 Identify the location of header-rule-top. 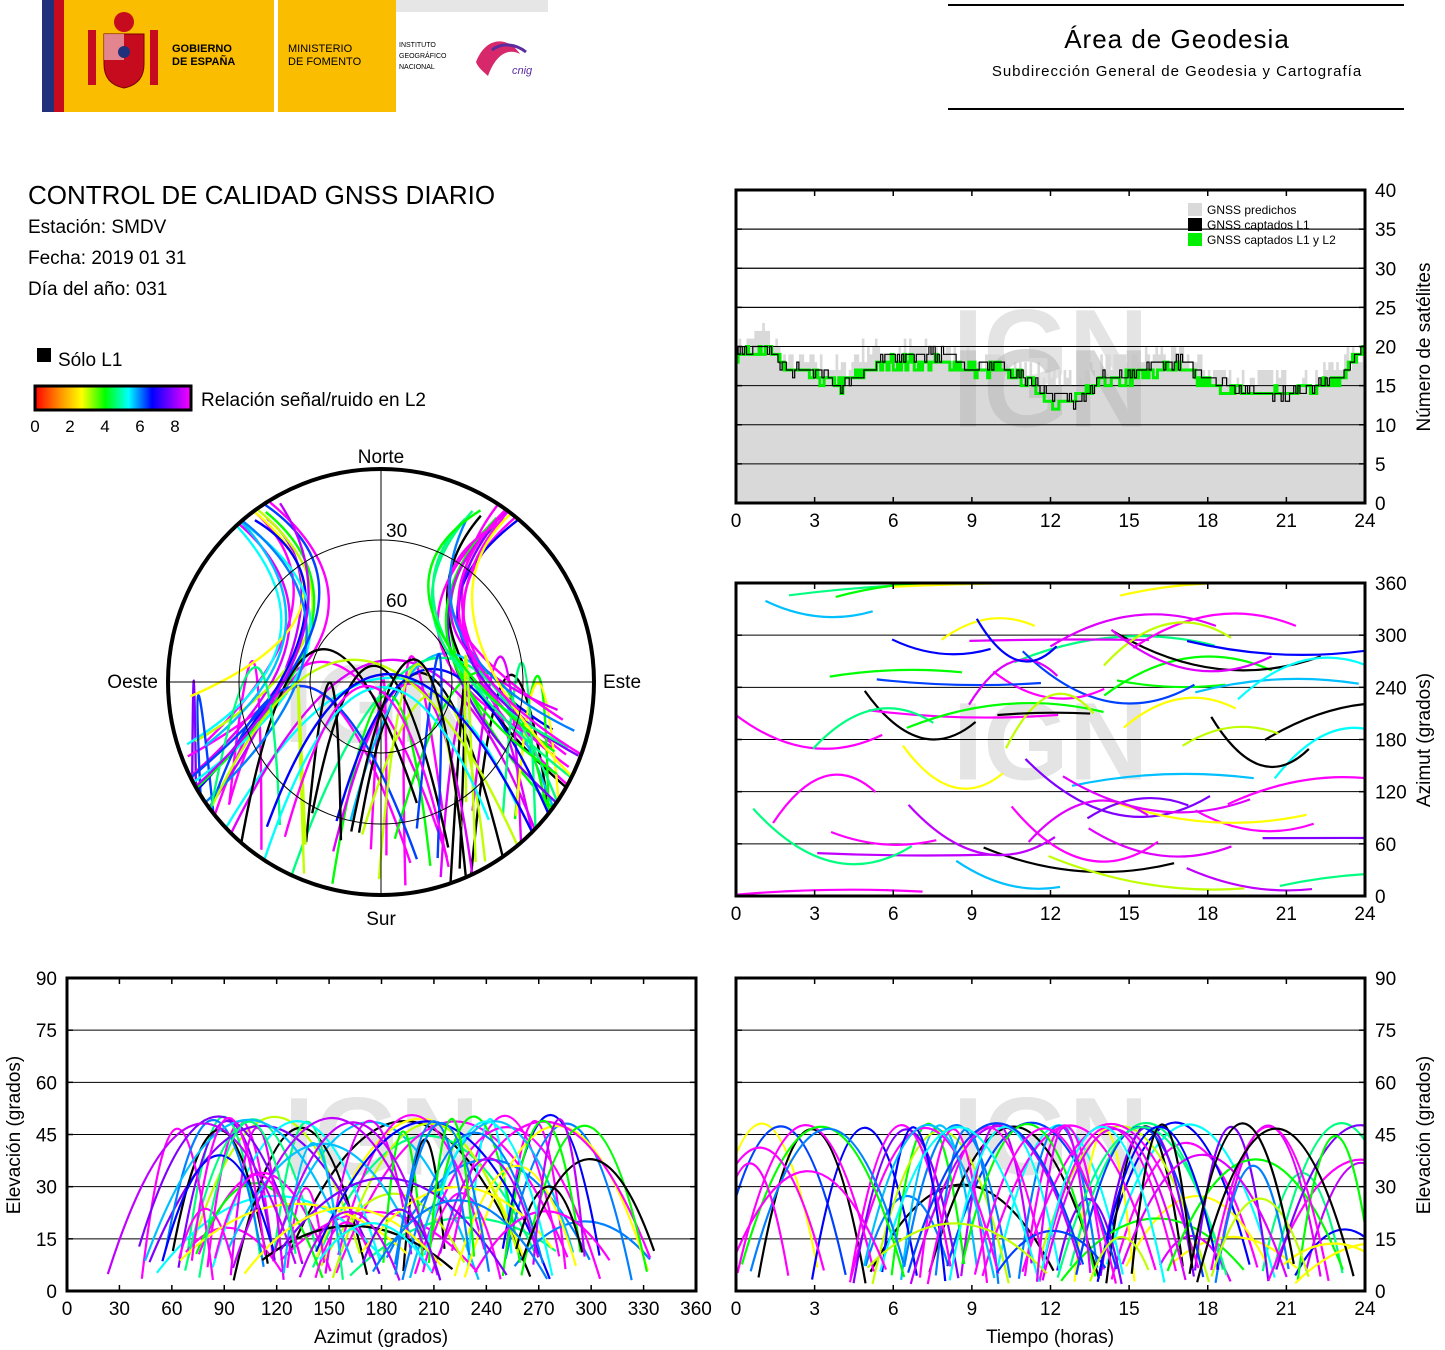
(1176, 5).